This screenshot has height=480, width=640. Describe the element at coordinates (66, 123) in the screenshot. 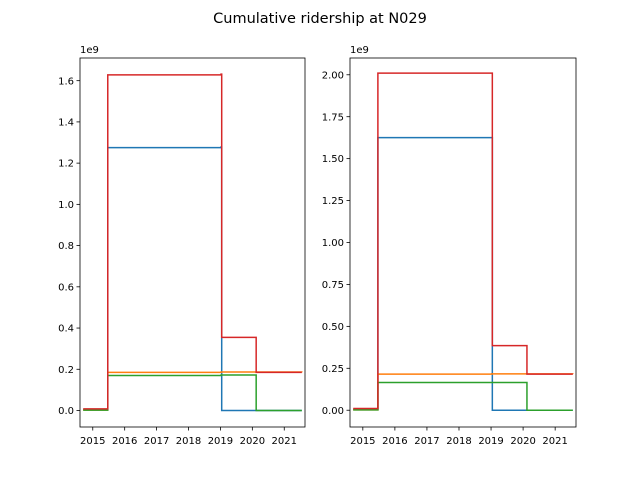

I see `y-tick-label: 1.4` at that location.